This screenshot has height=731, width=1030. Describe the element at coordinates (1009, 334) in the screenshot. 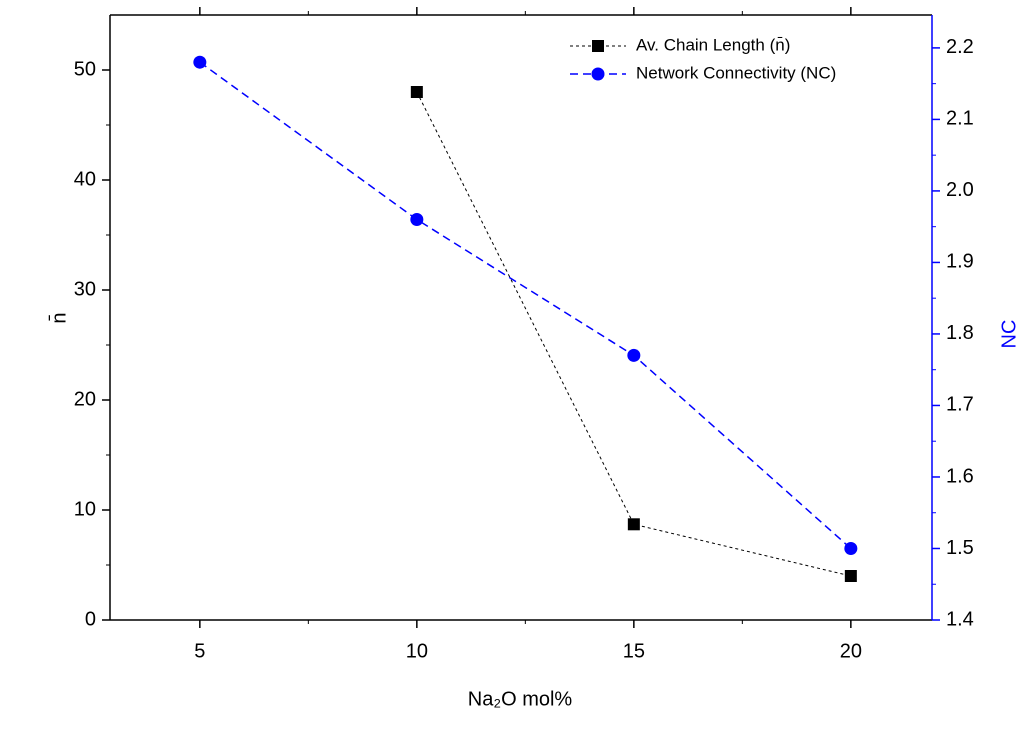

I see `y2-axis-label: NC` at that location.